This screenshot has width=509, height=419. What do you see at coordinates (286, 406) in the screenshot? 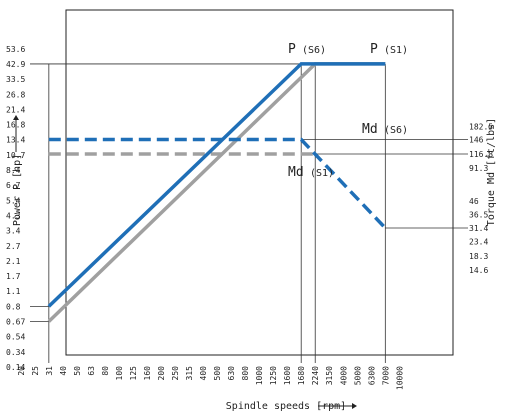
I see `x-axis-label: Spindle speeds [rpm]` at bounding box center [286, 406].